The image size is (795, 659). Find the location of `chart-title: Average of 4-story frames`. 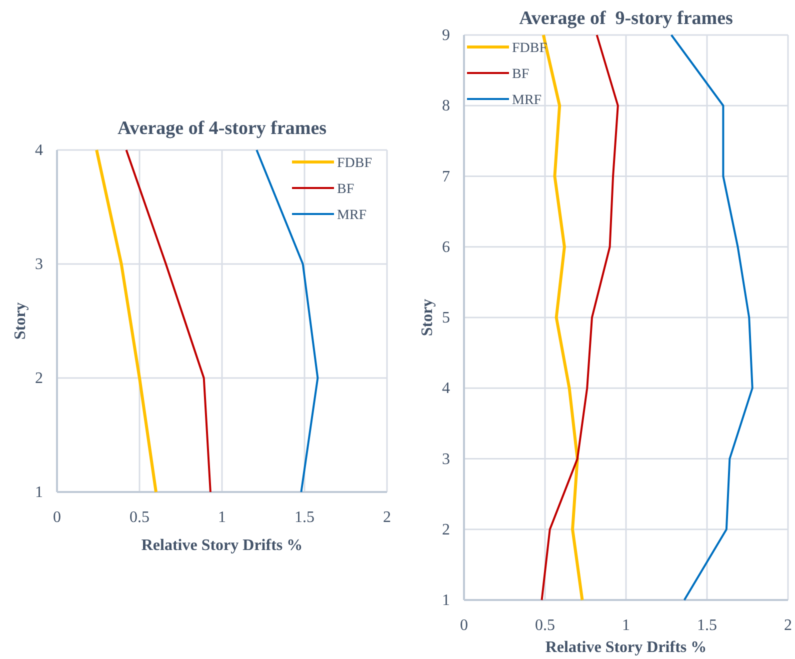

chart-title: Average of 4-story frames is located at coordinates (222, 128).